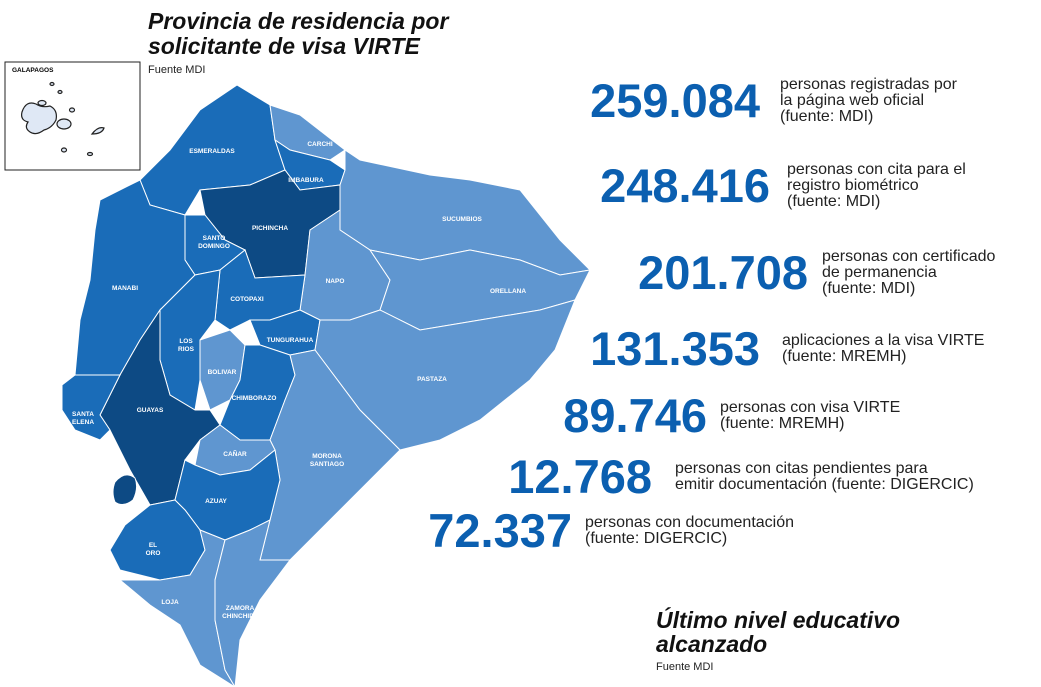  I want to click on stat-value: 201.708, so click(723, 272).